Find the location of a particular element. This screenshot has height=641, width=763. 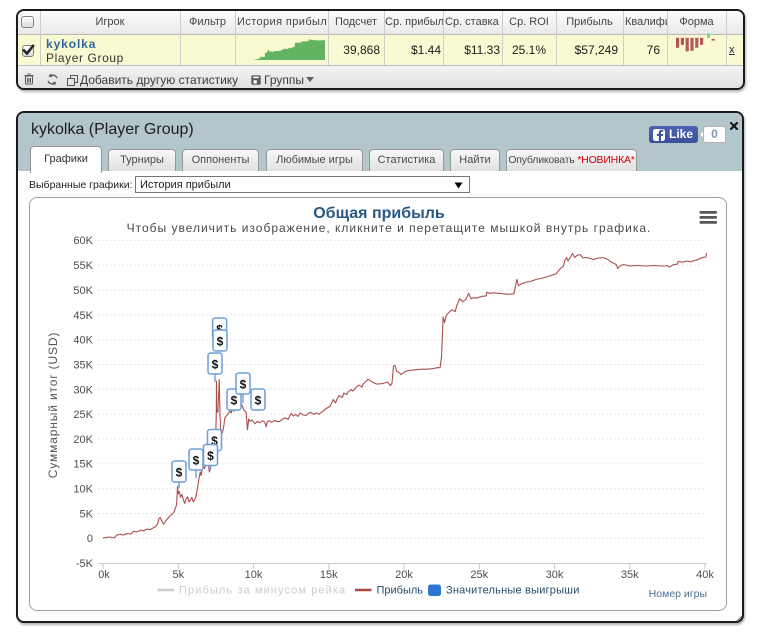

svg-text: 40K is located at coordinates (83, 341).